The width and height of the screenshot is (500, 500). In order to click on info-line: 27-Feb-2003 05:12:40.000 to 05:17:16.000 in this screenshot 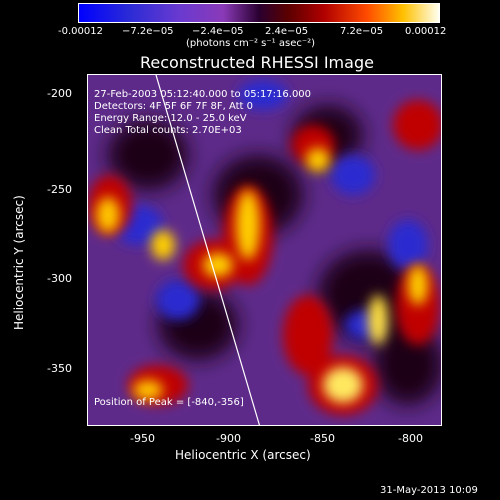, I will do `click(203, 94)`.